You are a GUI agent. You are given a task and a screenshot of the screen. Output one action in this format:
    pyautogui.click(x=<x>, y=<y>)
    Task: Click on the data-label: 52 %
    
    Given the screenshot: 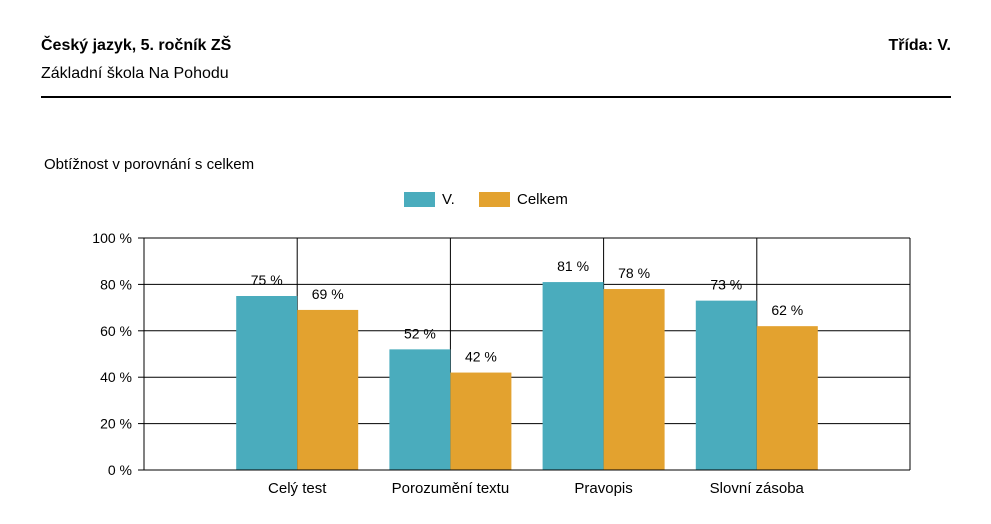 What is the action you would take?
    pyautogui.click(x=420, y=333)
    